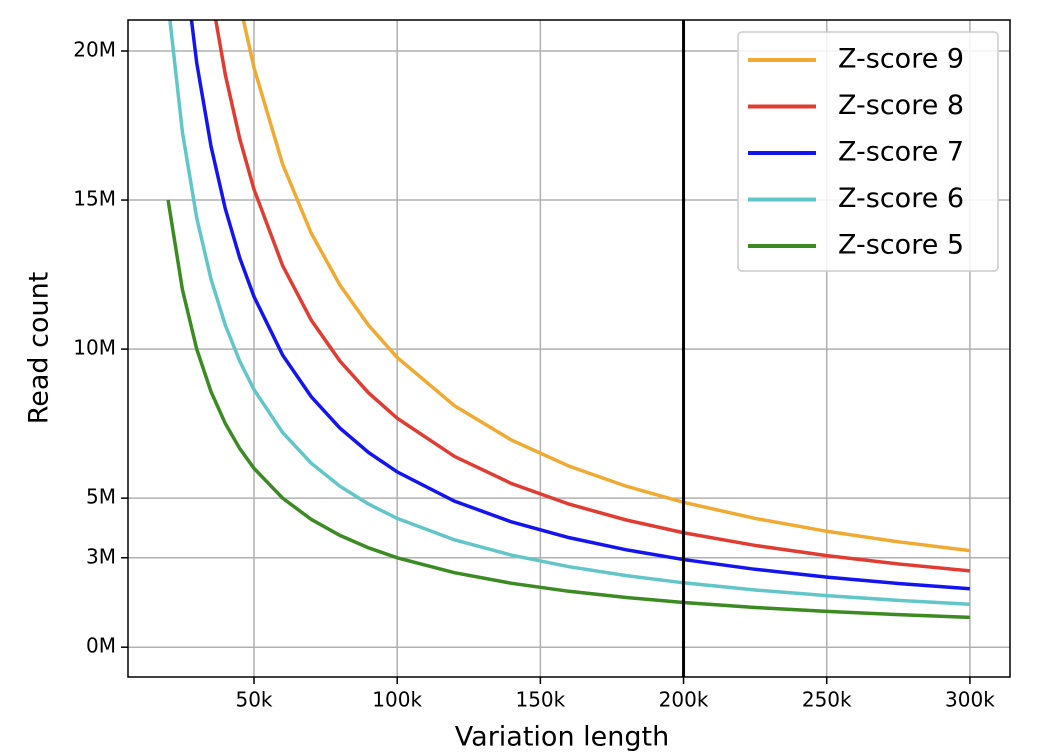  I want to click on legend-label: Z-score 6, so click(901, 198).